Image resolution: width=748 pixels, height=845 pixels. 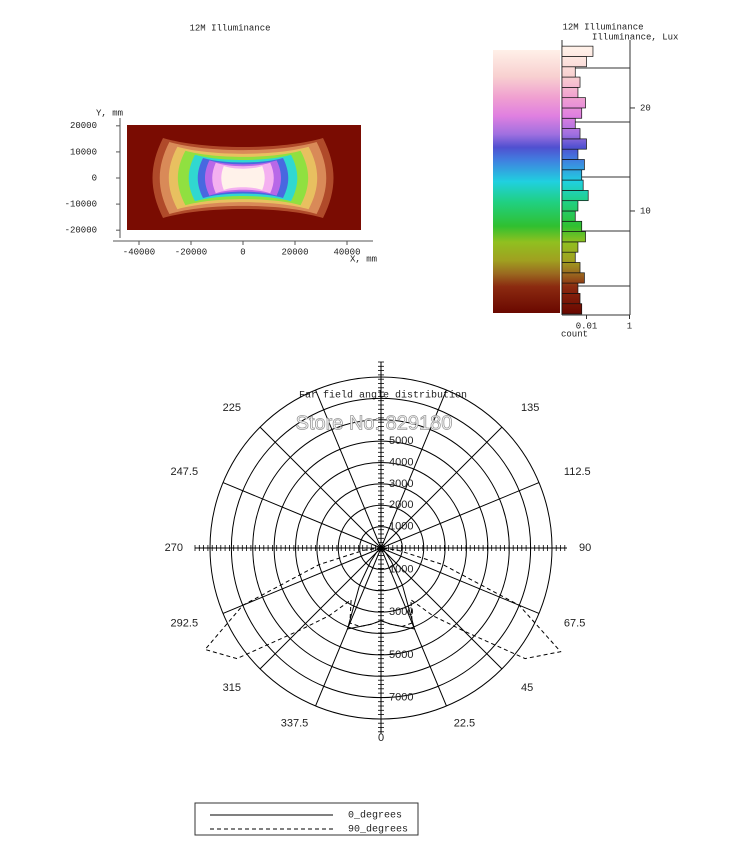 What do you see at coordinates (374, 423) in the screenshot?
I see `watermark: Store No: 829180` at bounding box center [374, 423].